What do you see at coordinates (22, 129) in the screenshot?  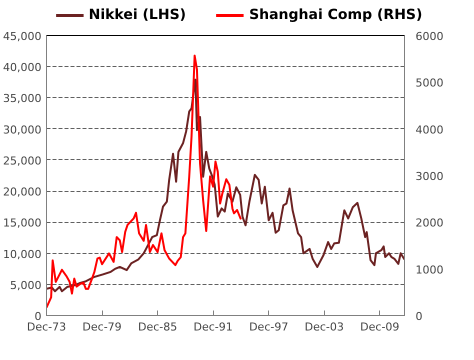 I see `y-tick-label: 30,000` at bounding box center [22, 129].